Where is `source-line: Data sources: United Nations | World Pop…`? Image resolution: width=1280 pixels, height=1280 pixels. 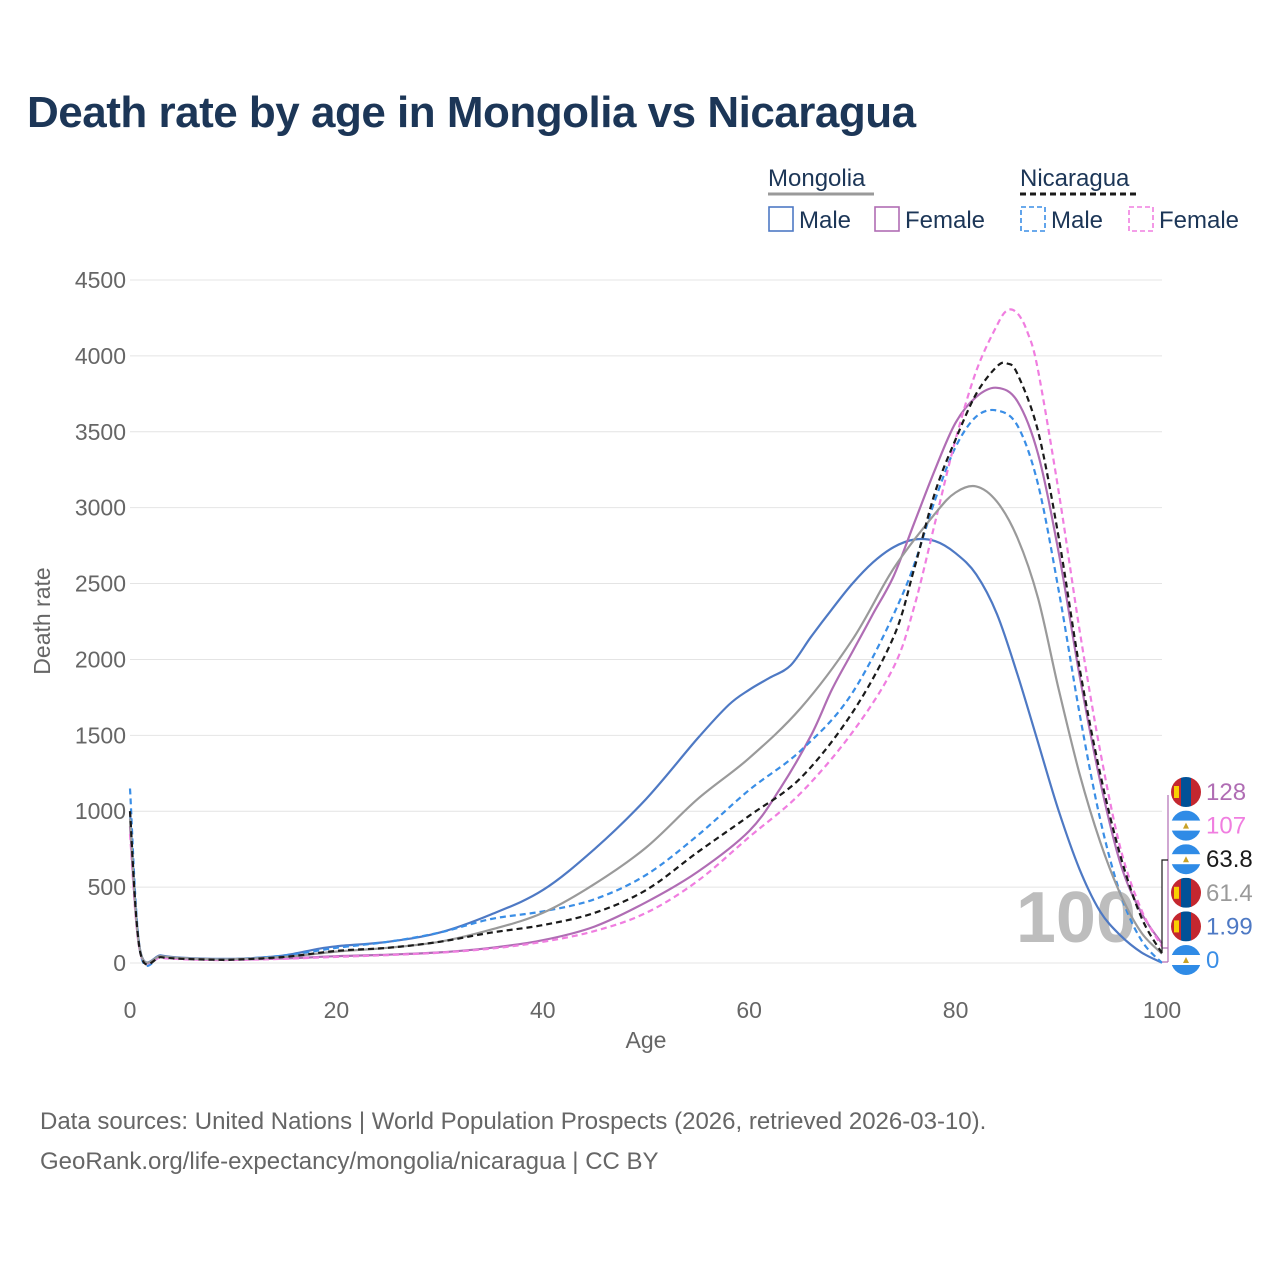 source-line: Data sources: United Nations | World Pop… is located at coordinates (513, 1121).